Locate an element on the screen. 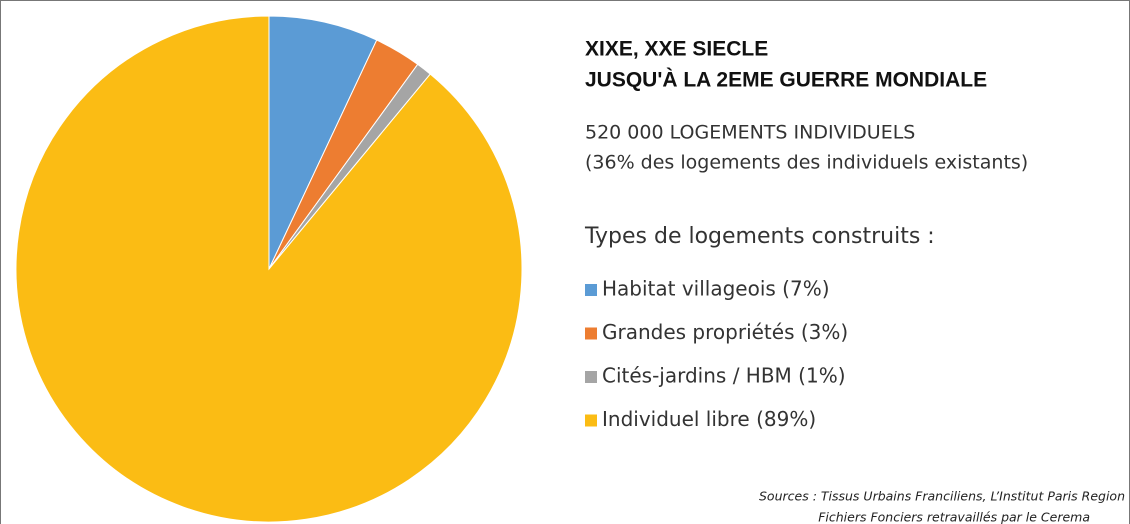  chart-title: XIXE, XXE SIECLE is located at coordinates (676, 49).